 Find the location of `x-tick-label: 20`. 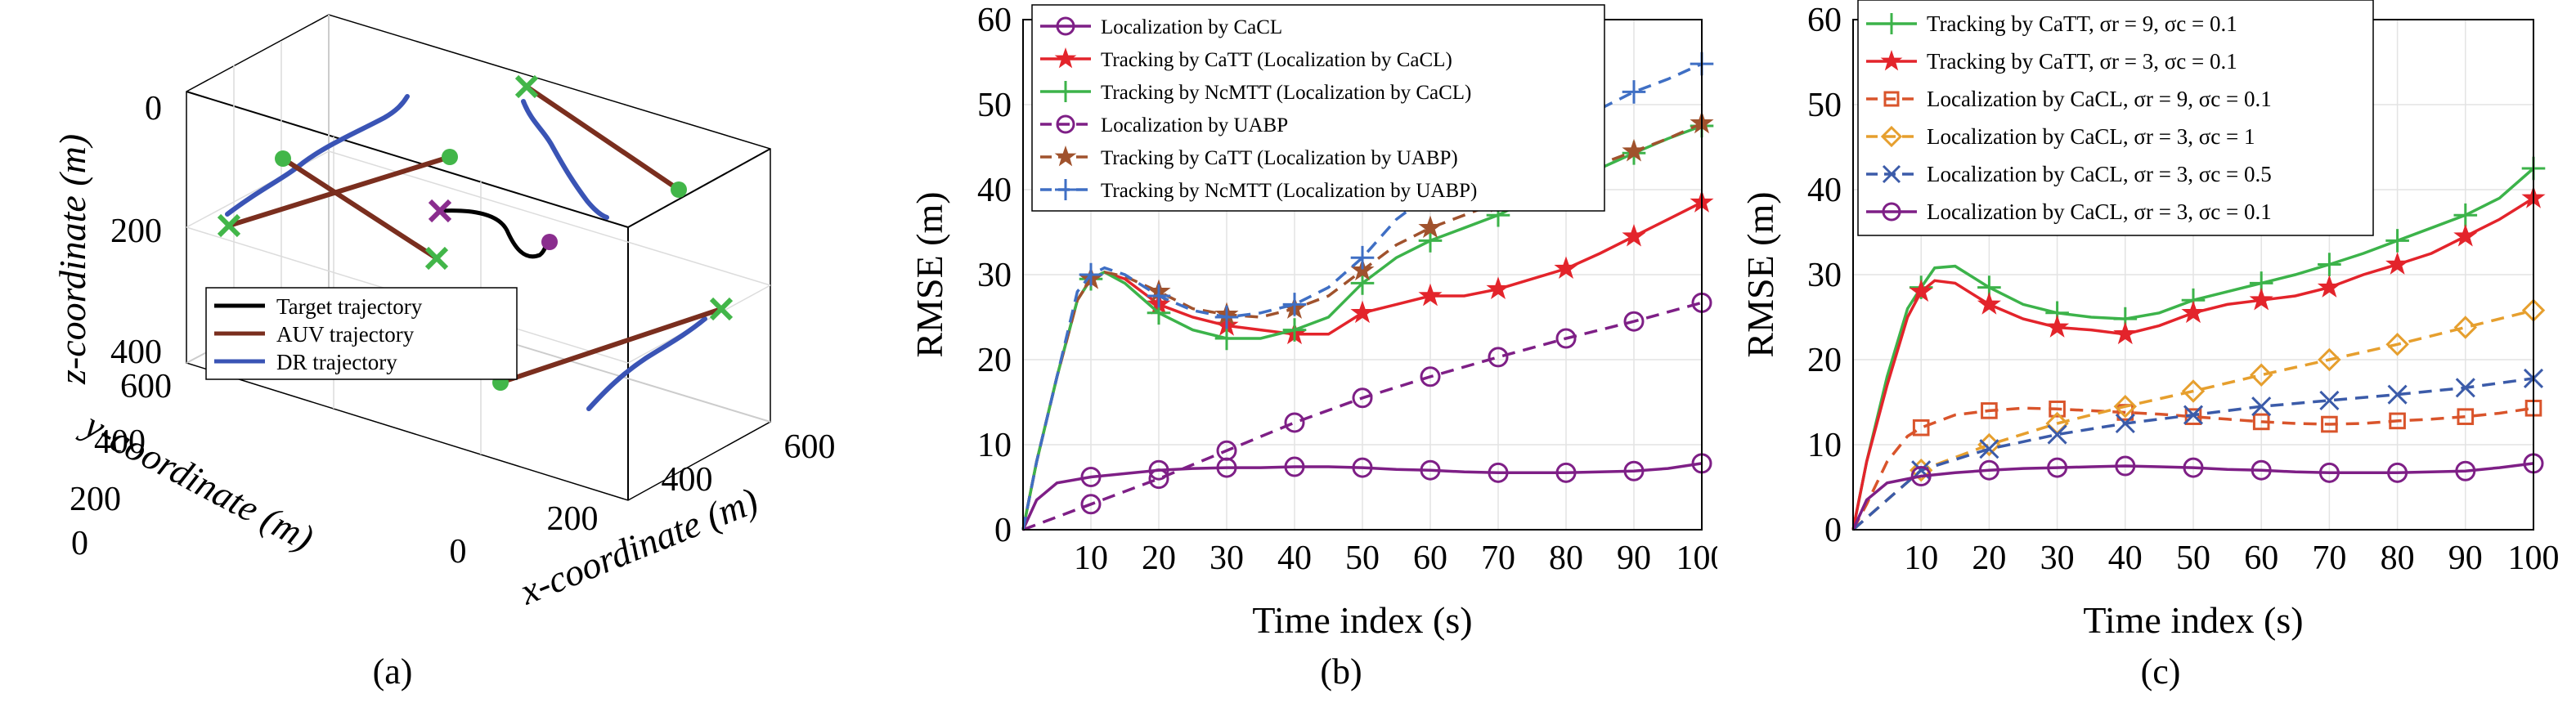

x-tick-label: 20 is located at coordinates (1159, 558).